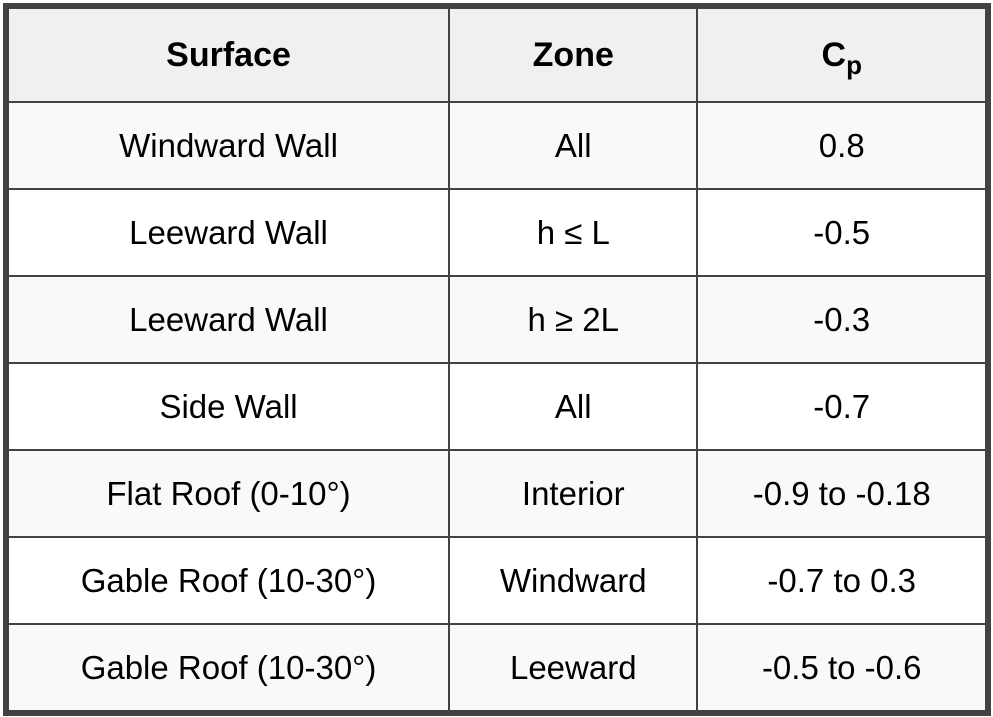 The image size is (993, 717). What do you see at coordinates (573, 493) in the screenshot?
I see `zone-cell: Interior` at bounding box center [573, 493].